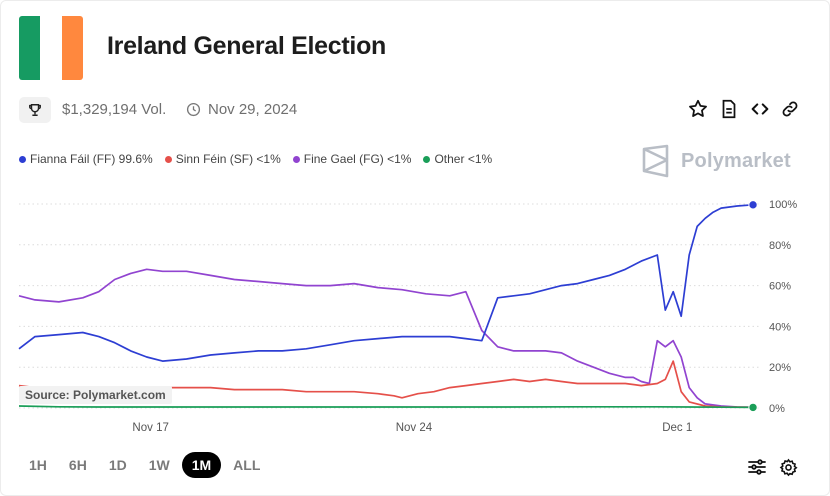 The width and height of the screenshot is (830, 496). Describe the element at coordinates (790, 111) in the screenshot. I see `link-icon` at that location.